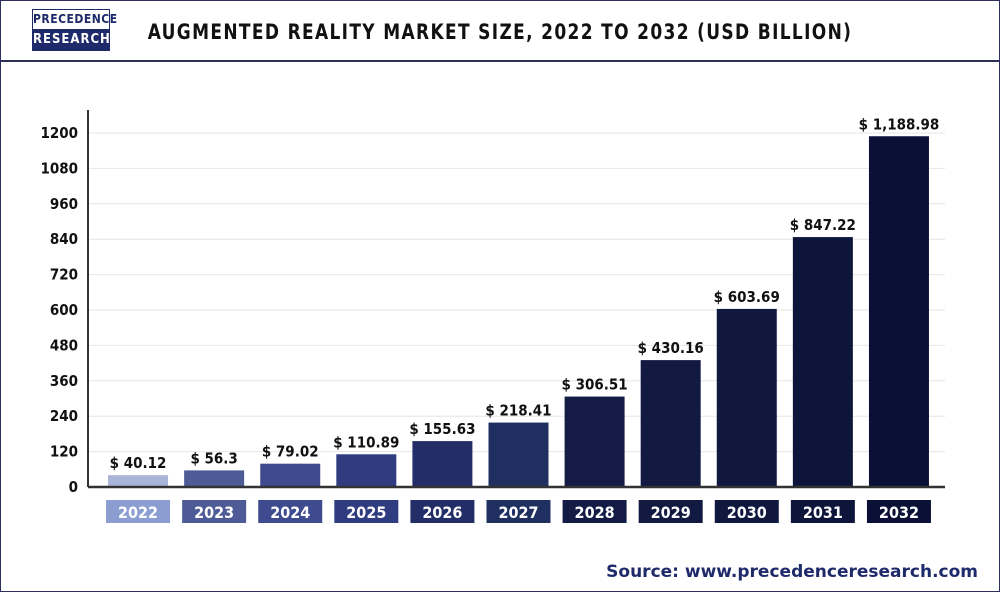 Image resolution: width=1000 pixels, height=592 pixels. What do you see at coordinates (518, 411) in the screenshot?
I see `data-label: $ 218.41` at bounding box center [518, 411].